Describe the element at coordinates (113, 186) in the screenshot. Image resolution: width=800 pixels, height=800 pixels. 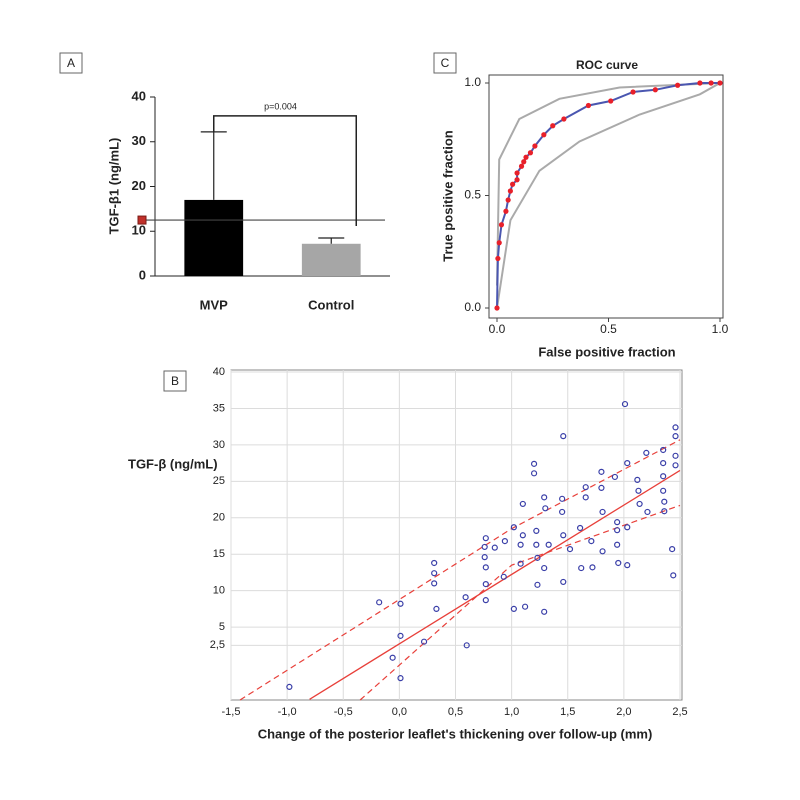
I see `y-axis-label: TGF-β1 (ng/mL)` at that location.